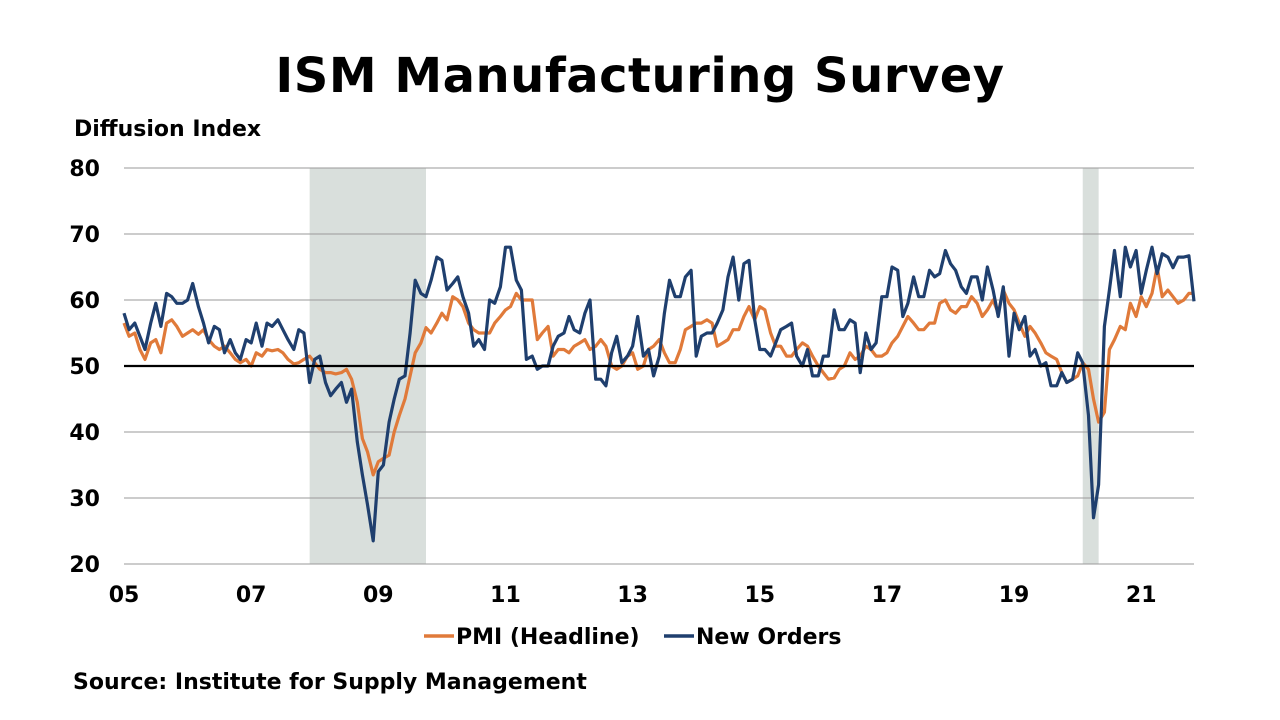 The height and width of the screenshot is (720, 1280). Describe the element at coordinates (84, 433) in the screenshot. I see `y-tick-label: 40` at that location.